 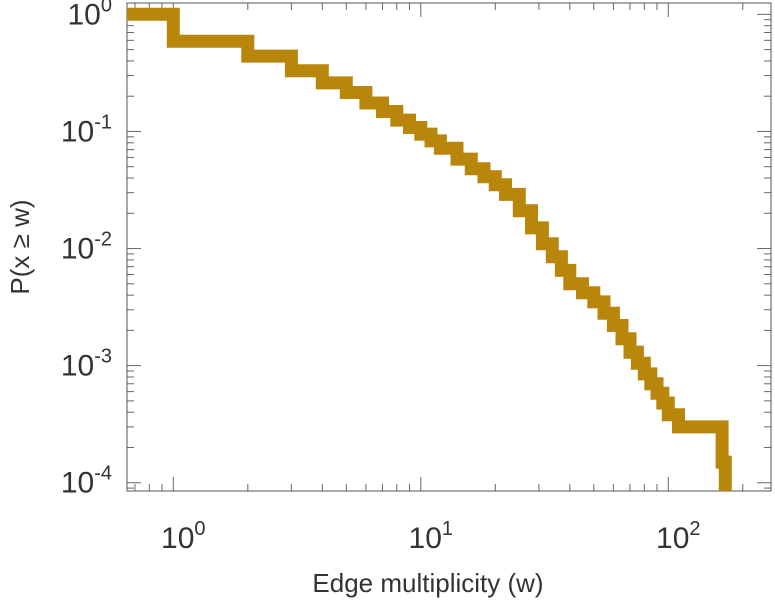 I want to click on y-tick-labels: 100 10⁻¹ 10⁻² 10⁻³ 10⁻⁴, so click(x=86, y=250).